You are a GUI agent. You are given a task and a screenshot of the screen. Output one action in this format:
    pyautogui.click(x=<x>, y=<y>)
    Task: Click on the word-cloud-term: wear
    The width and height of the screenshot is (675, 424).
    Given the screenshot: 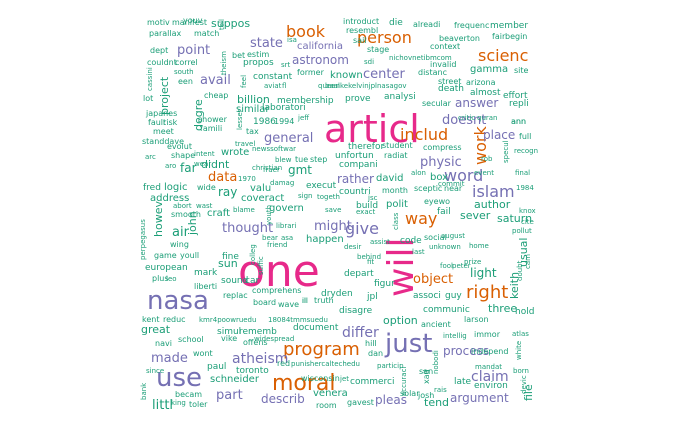 What is the action you would take?
    pyautogui.click(x=202, y=164)
    